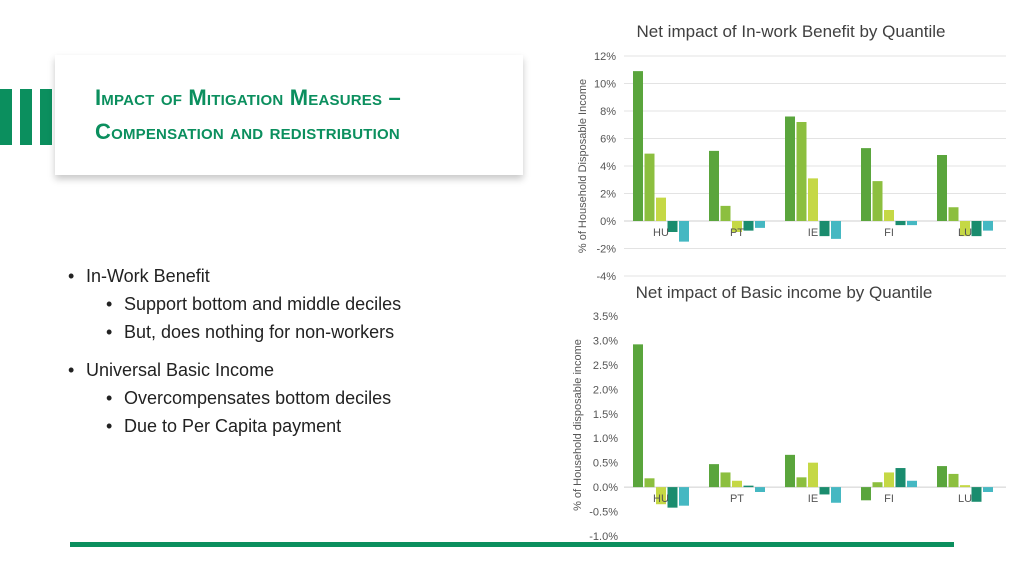  I want to click on slide-title-line-2: Compensation and redistribution, so click(247, 131).